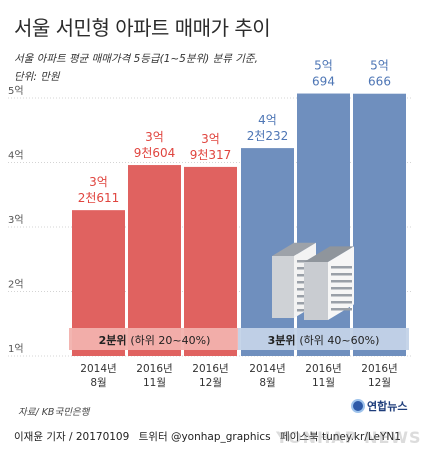 The image size is (427, 474). I want to click on bar-value-label: 694, so click(323, 82).